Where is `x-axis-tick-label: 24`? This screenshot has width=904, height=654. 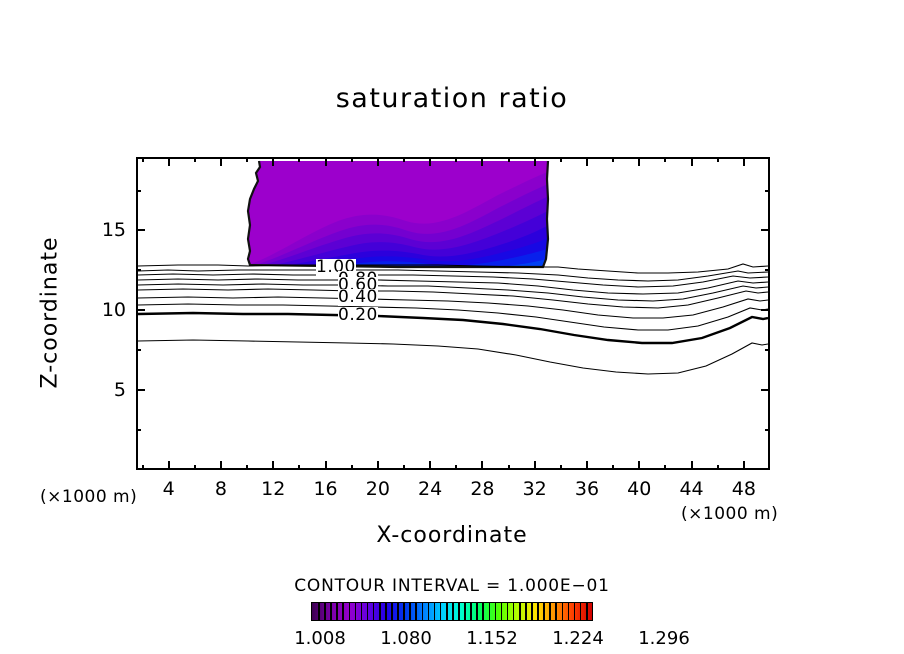 x-axis-tick-label: 24 is located at coordinates (430, 489).